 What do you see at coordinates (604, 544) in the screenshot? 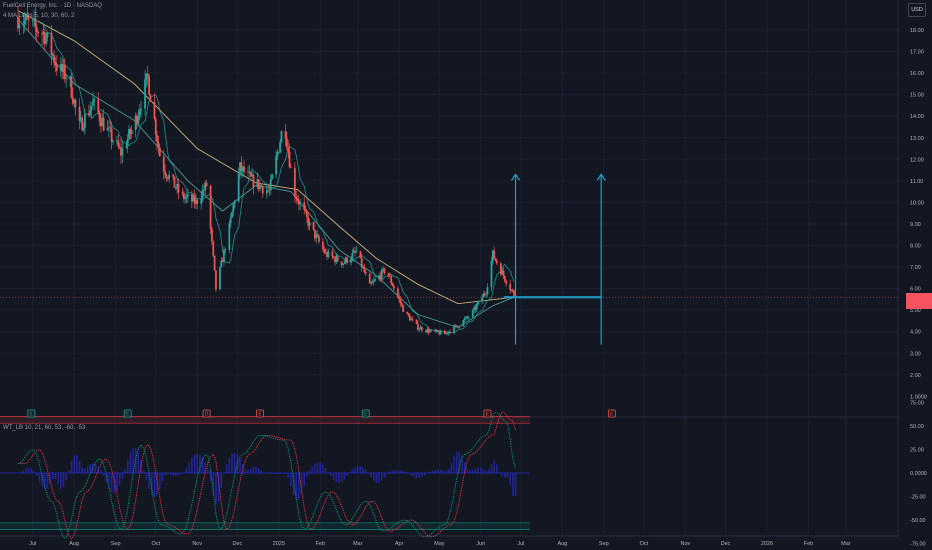
I see `x-tick-label: Sep` at bounding box center [604, 544].